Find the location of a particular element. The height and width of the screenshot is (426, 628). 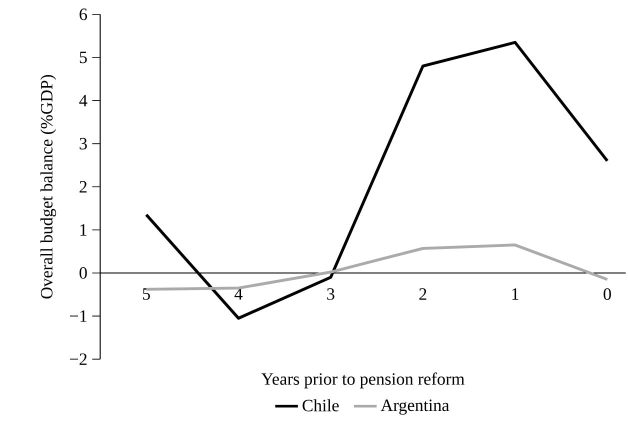

y-tick-label: −2 is located at coordinates (78, 359).